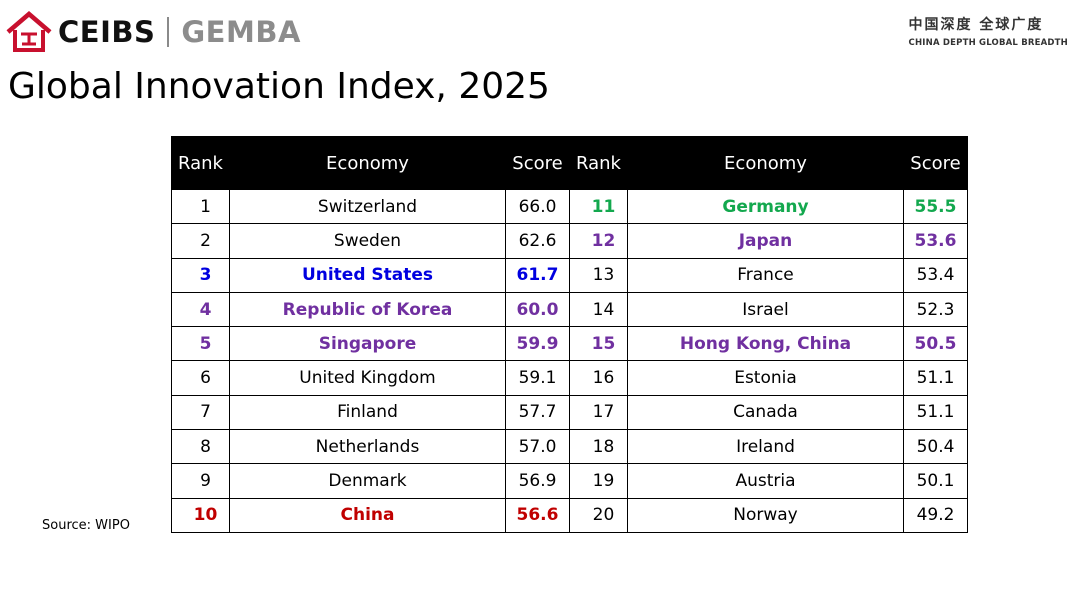  I want to click on rank-cell: 15, so click(598, 344).